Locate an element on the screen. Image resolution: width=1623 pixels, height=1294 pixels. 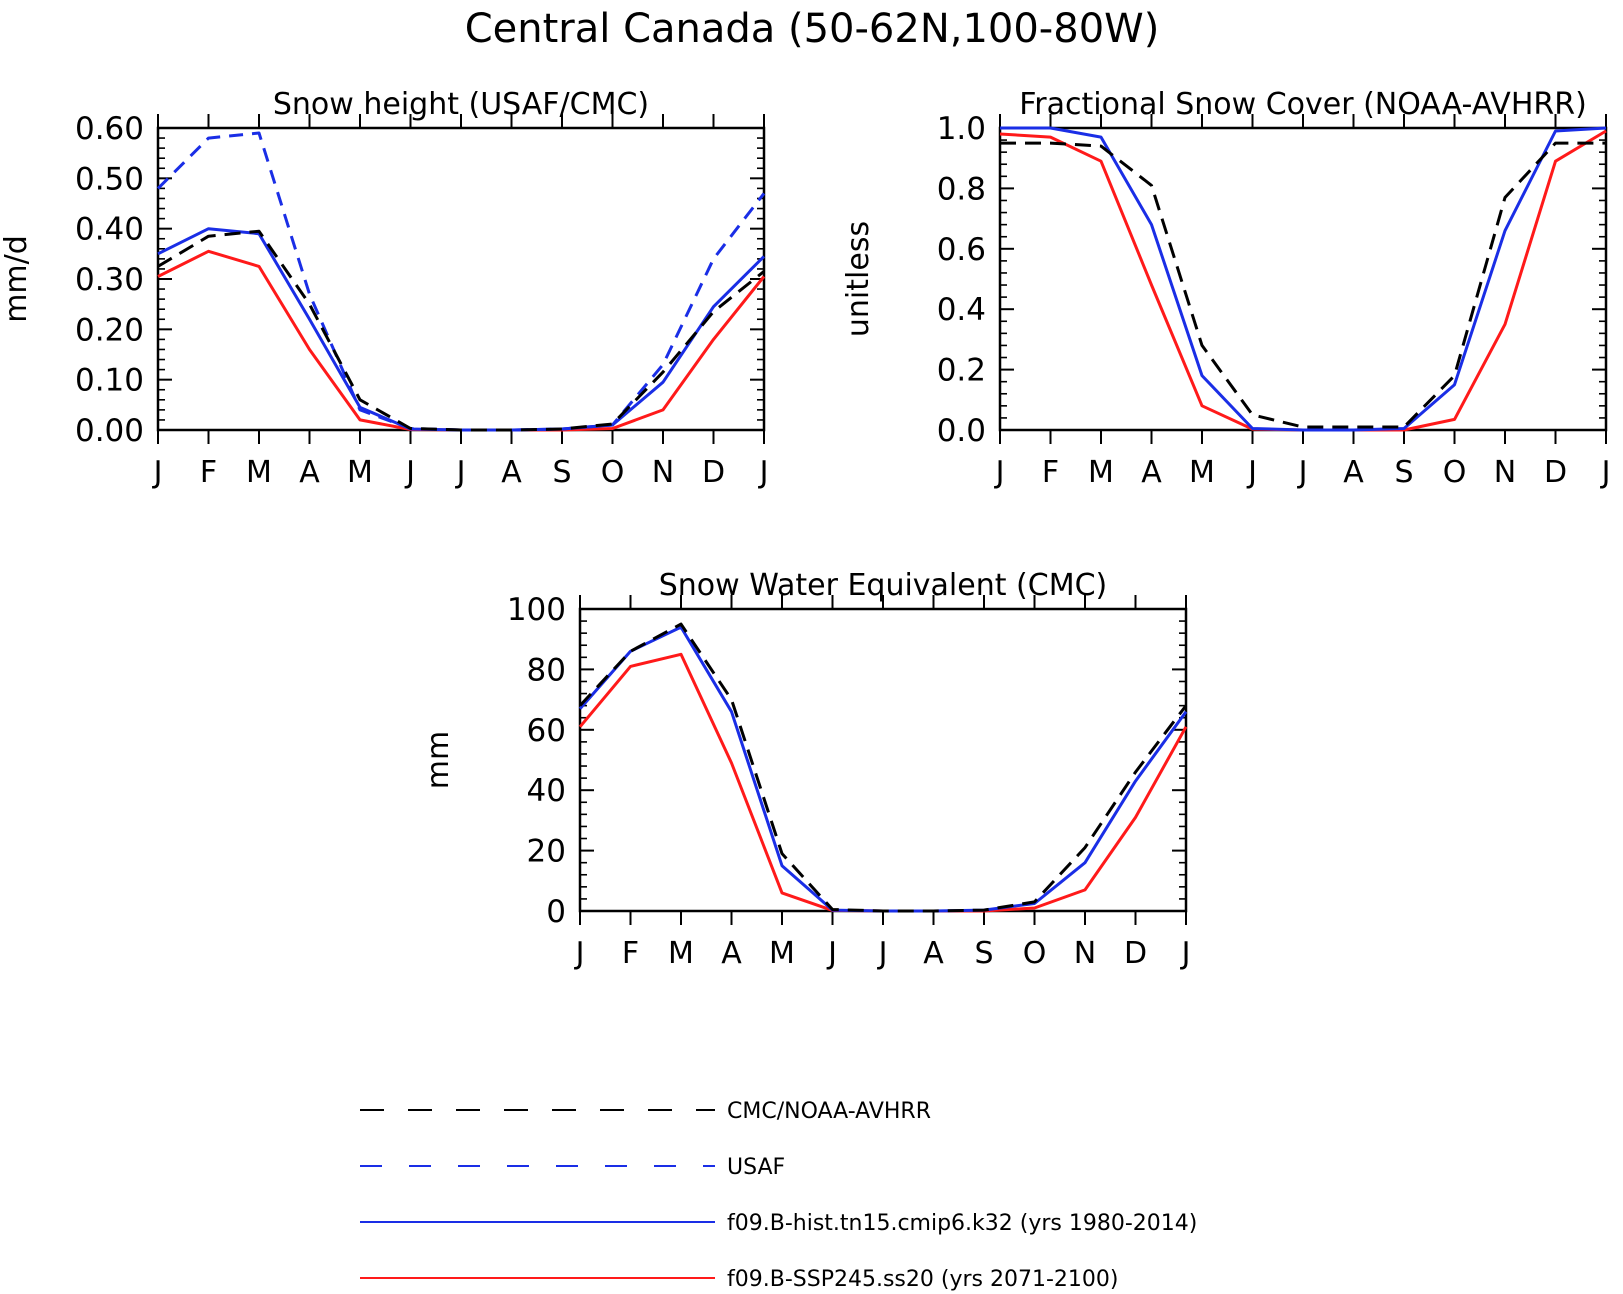
y-tick-label: 0.6 is located at coordinates (961, 250).